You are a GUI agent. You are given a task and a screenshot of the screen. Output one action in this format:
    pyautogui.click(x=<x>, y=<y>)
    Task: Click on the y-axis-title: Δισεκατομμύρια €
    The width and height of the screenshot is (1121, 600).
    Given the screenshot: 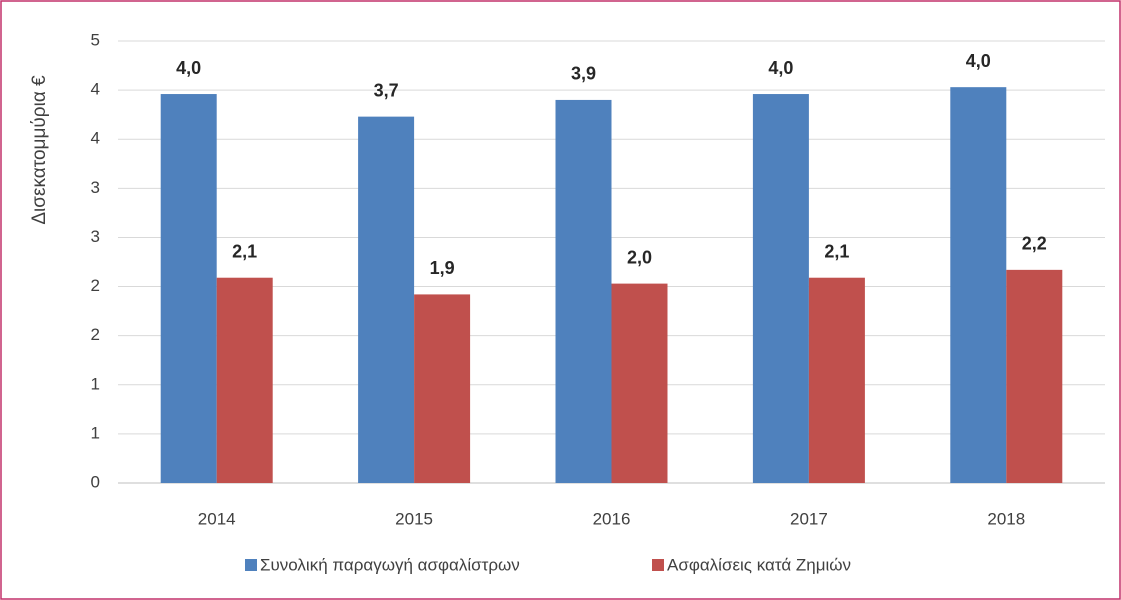 What is the action you would take?
    pyautogui.click(x=39, y=150)
    